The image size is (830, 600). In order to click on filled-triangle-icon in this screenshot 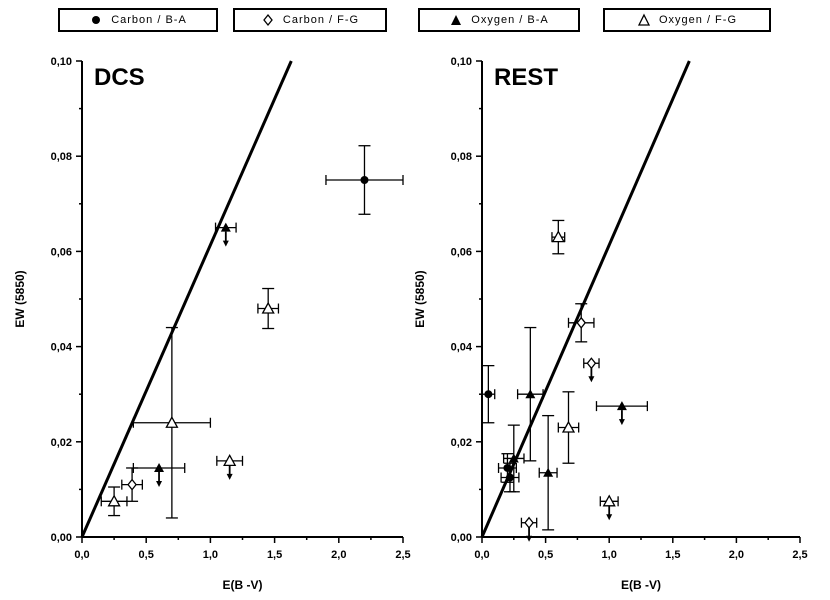, I will do `click(456, 20)`.